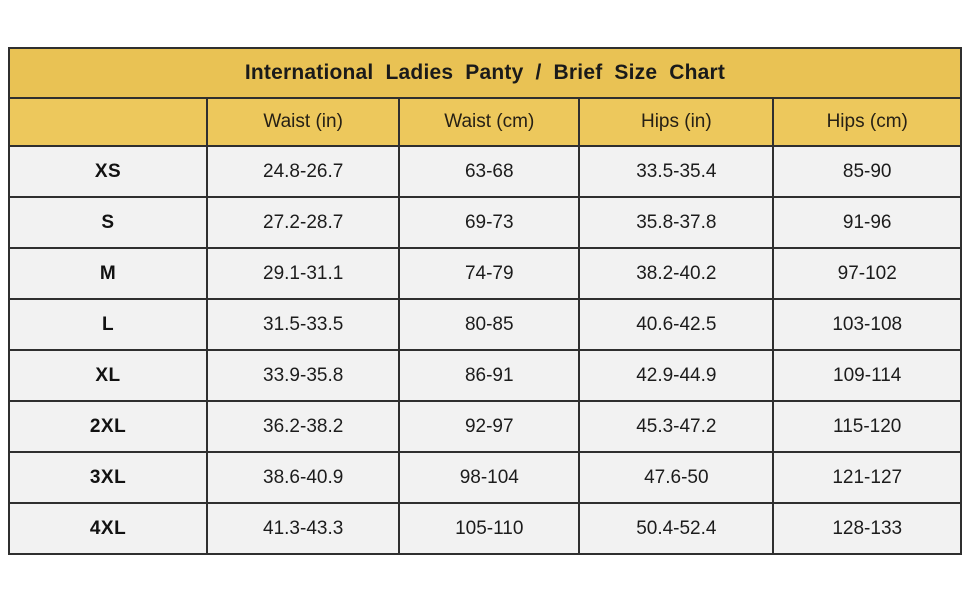  What do you see at coordinates (108, 273) in the screenshot?
I see `cell-size: M` at bounding box center [108, 273].